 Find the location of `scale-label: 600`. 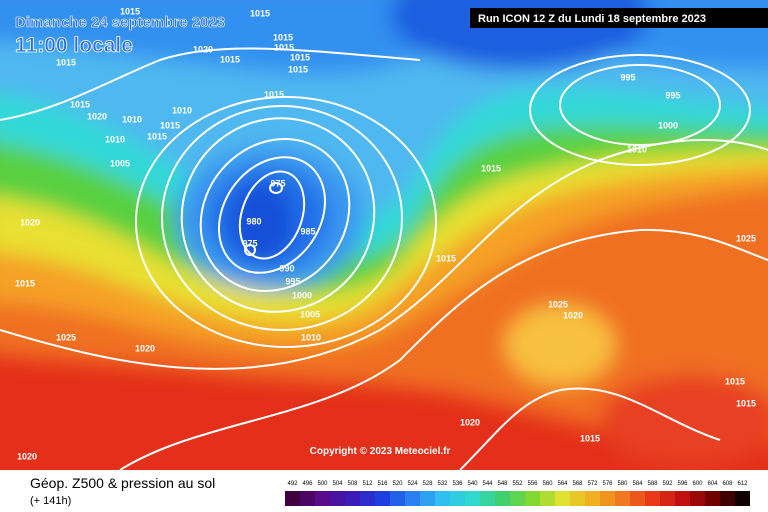

scale-label: 600 is located at coordinates (697, 484).